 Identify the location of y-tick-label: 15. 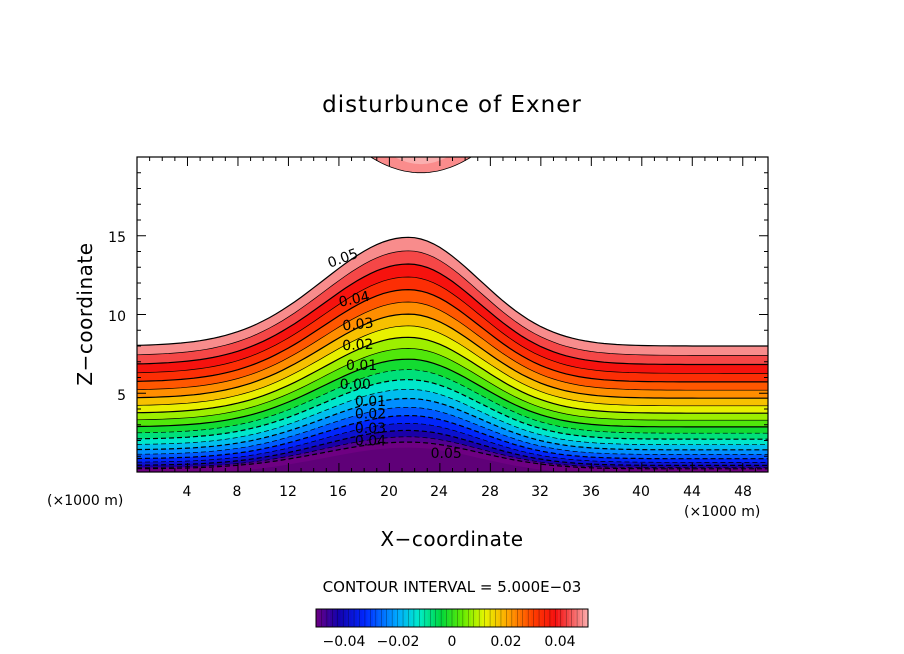
(117, 238).